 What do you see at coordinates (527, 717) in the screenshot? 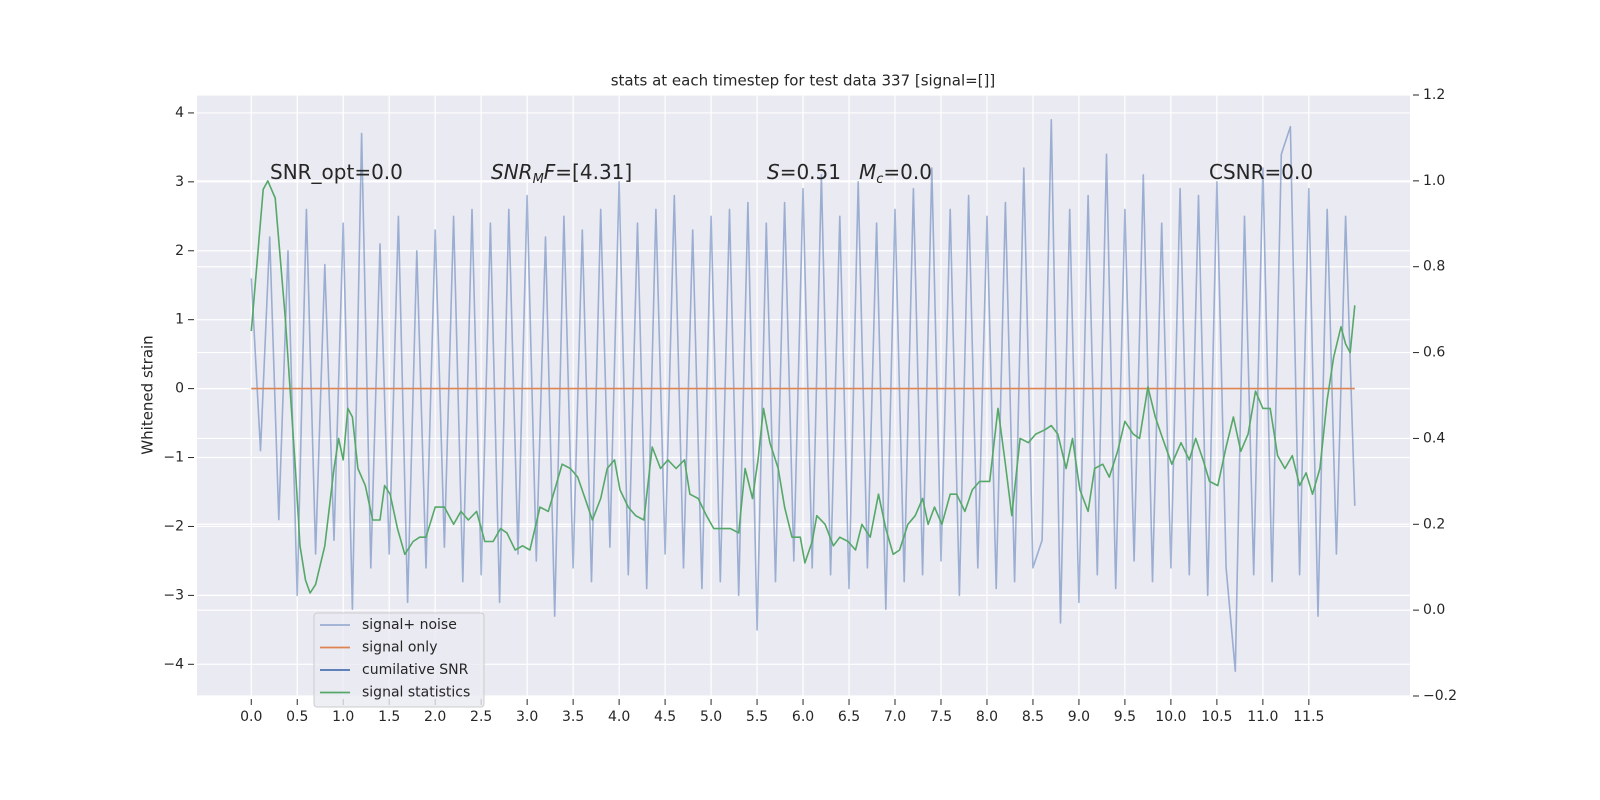
I see `x-tick-label: 3.0` at bounding box center [527, 717].